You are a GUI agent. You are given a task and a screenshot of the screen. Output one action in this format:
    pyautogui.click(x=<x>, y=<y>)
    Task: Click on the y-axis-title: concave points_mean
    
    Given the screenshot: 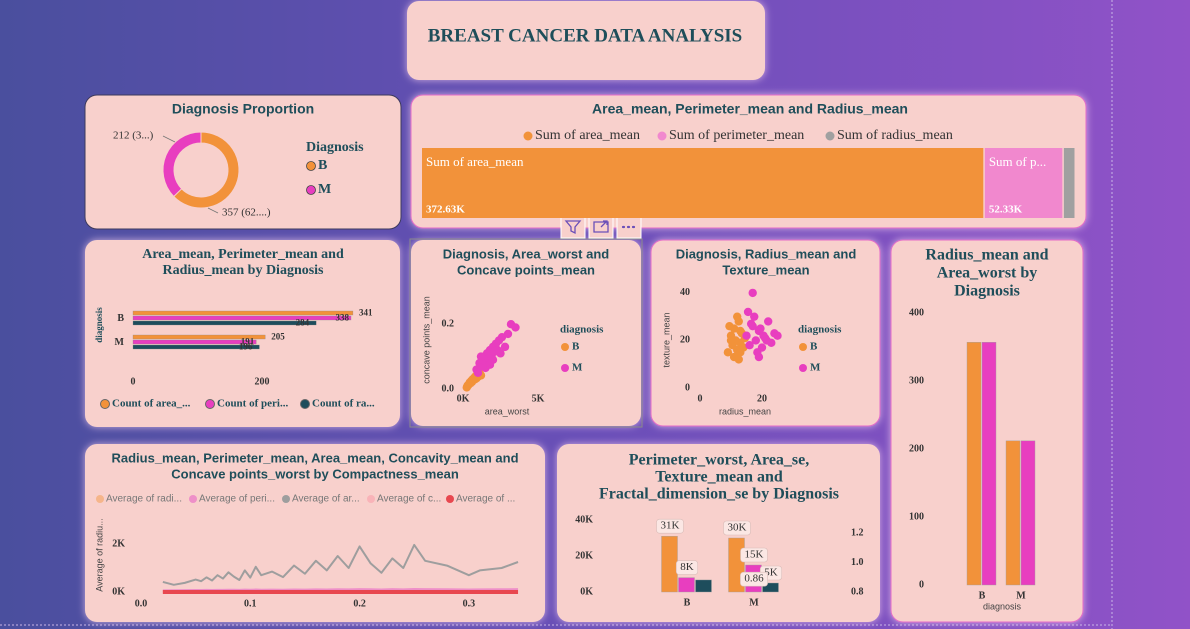 What is the action you would take?
    pyautogui.click(x=426, y=340)
    